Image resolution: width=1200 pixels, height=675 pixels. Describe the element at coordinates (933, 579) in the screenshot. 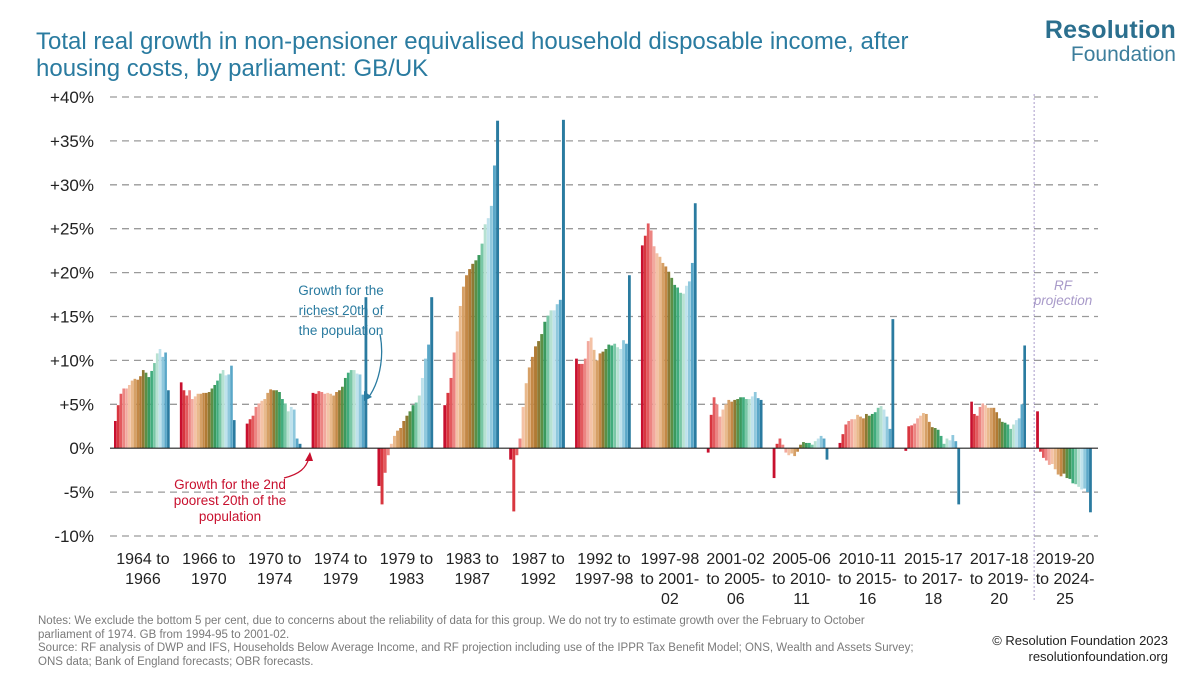

I see `x-category-label: to 2017-` at that location.